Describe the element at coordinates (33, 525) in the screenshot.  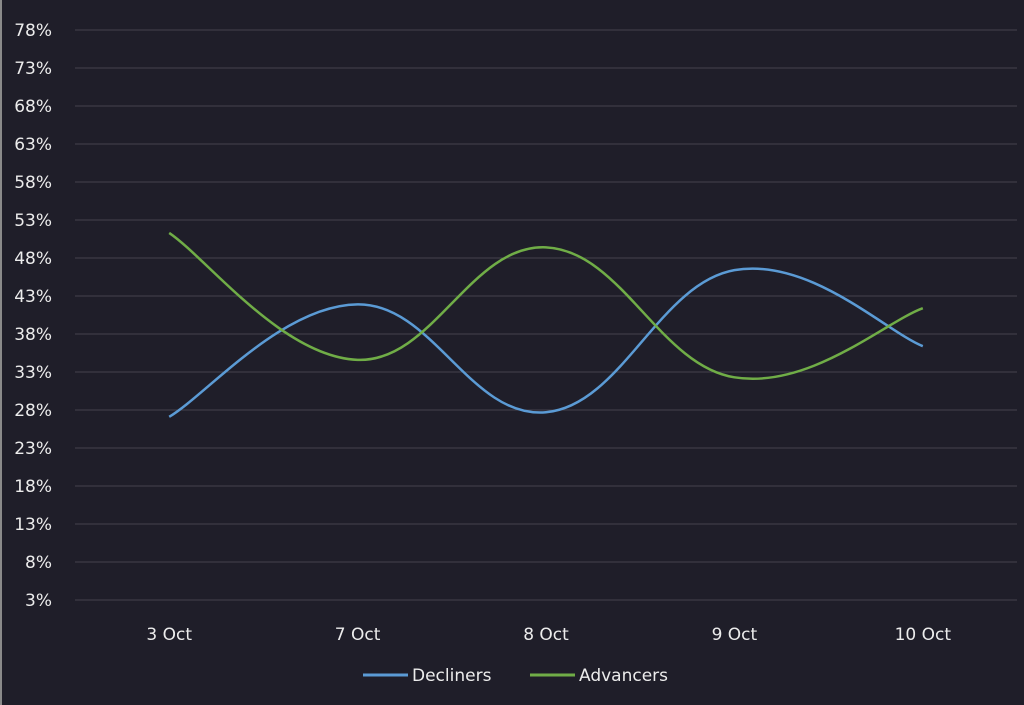
I see `y-tick-label: 13%` at that location.